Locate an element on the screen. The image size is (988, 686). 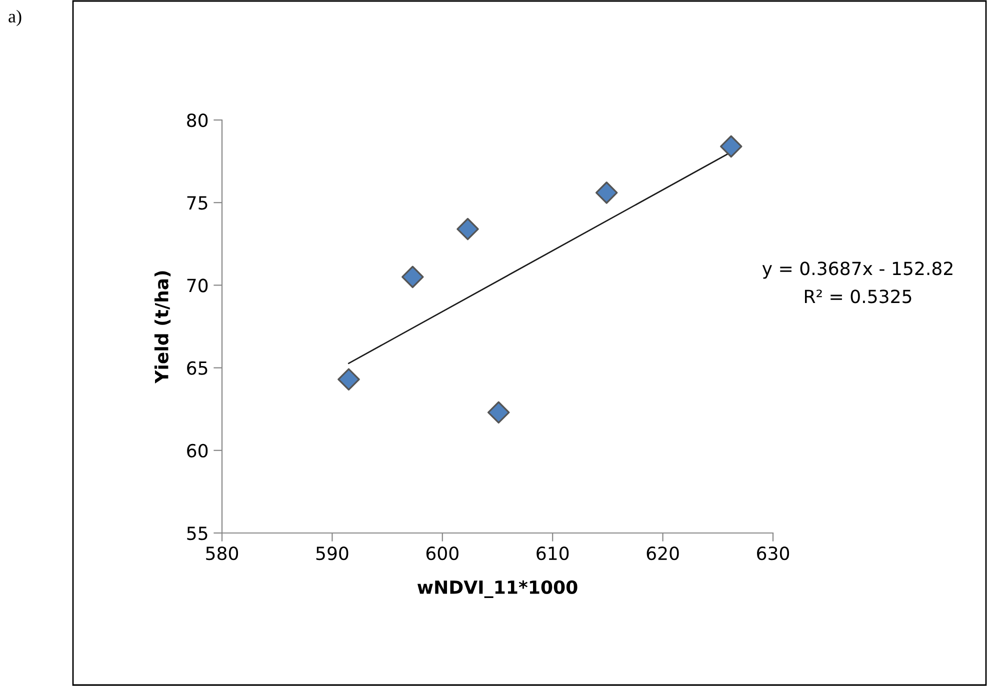
annotation: y = 0.3687x - 152.82 is located at coordinates (857, 270).